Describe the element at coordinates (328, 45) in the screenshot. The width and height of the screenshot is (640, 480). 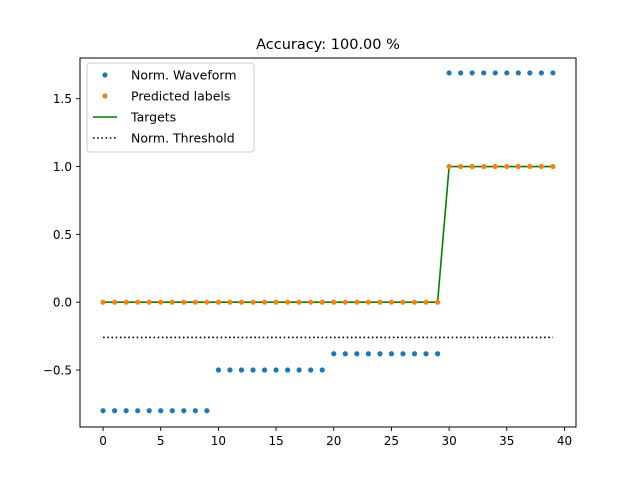
I see `chart-title: Accuracy: 100.00 %` at that location.